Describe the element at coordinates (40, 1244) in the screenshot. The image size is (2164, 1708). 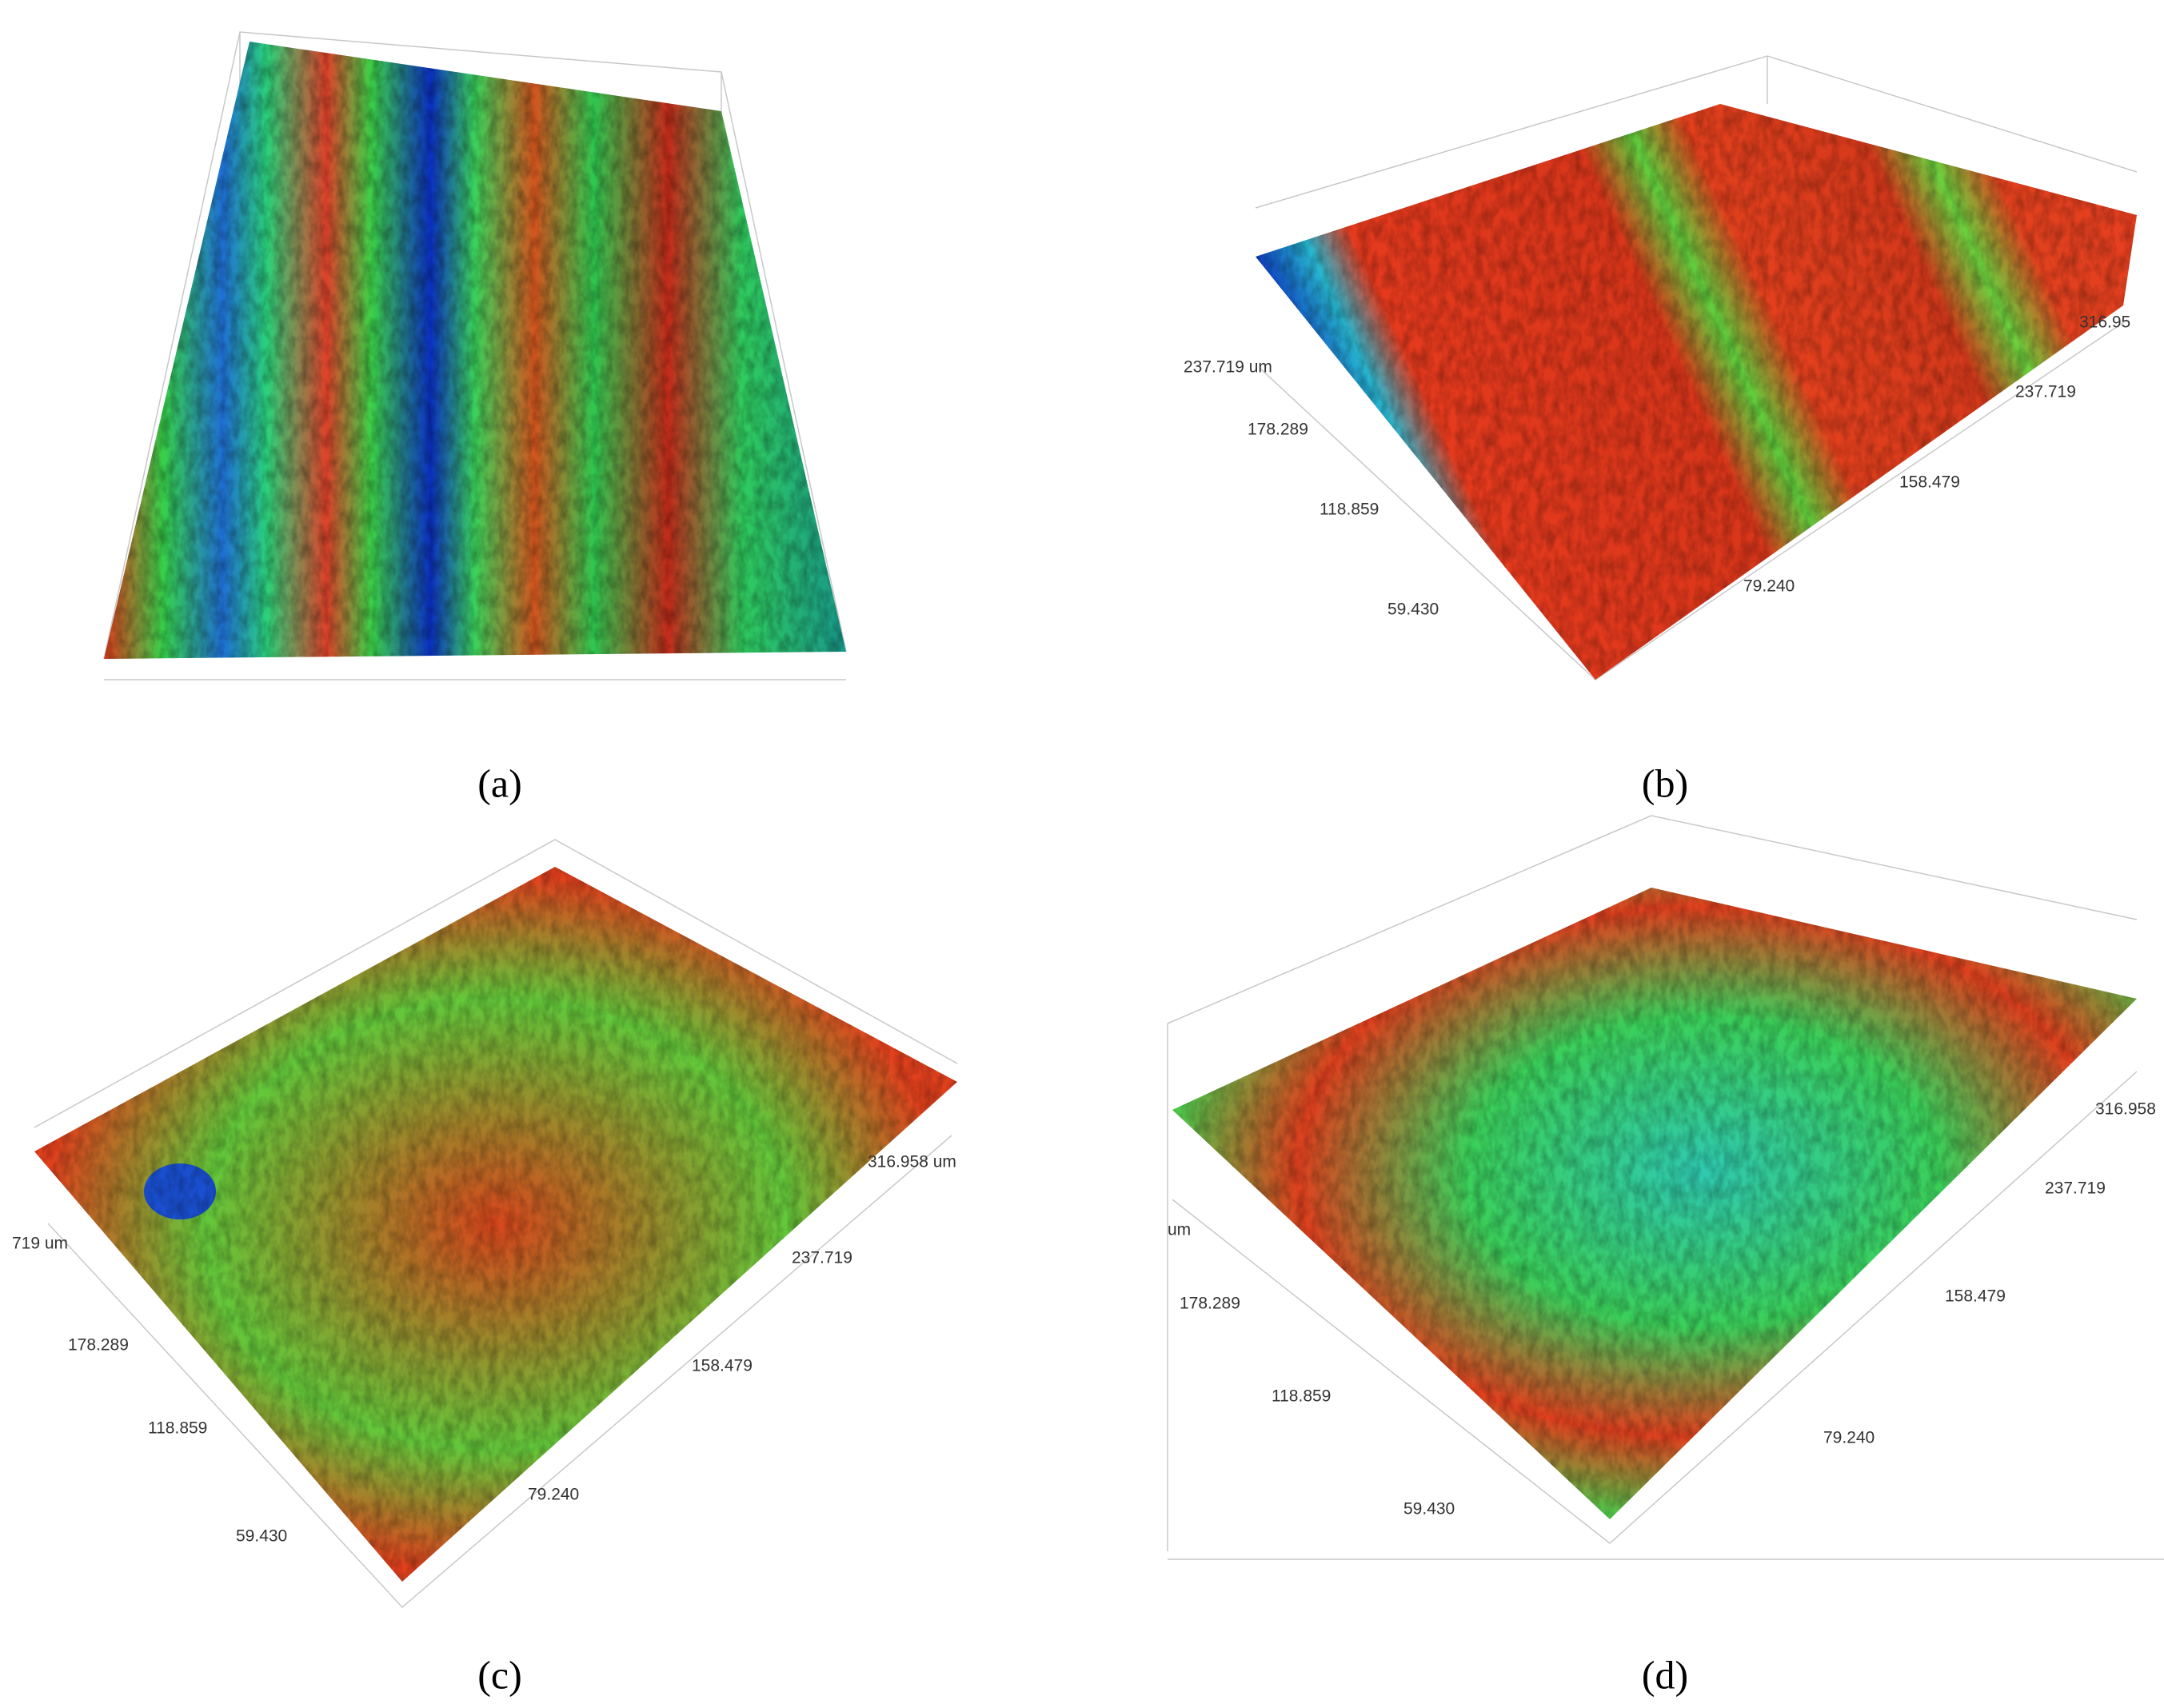
I see `axis-label: 719 um` at that location.